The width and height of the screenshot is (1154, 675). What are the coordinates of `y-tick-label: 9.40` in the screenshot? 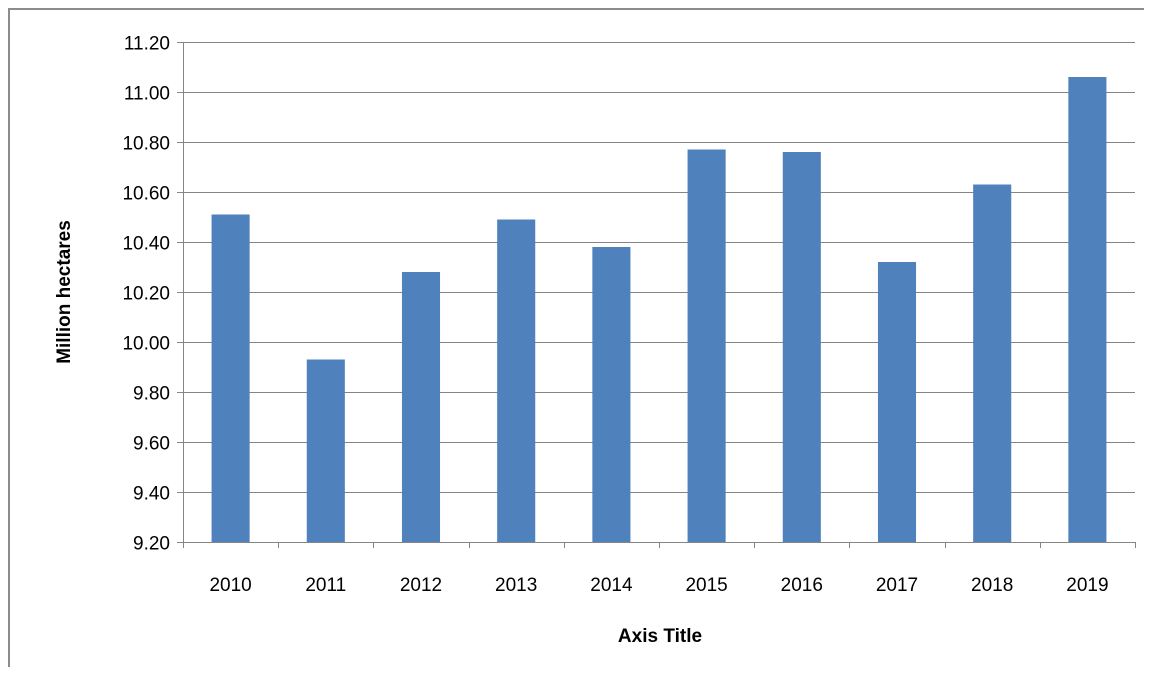 It's located at (151, 494).